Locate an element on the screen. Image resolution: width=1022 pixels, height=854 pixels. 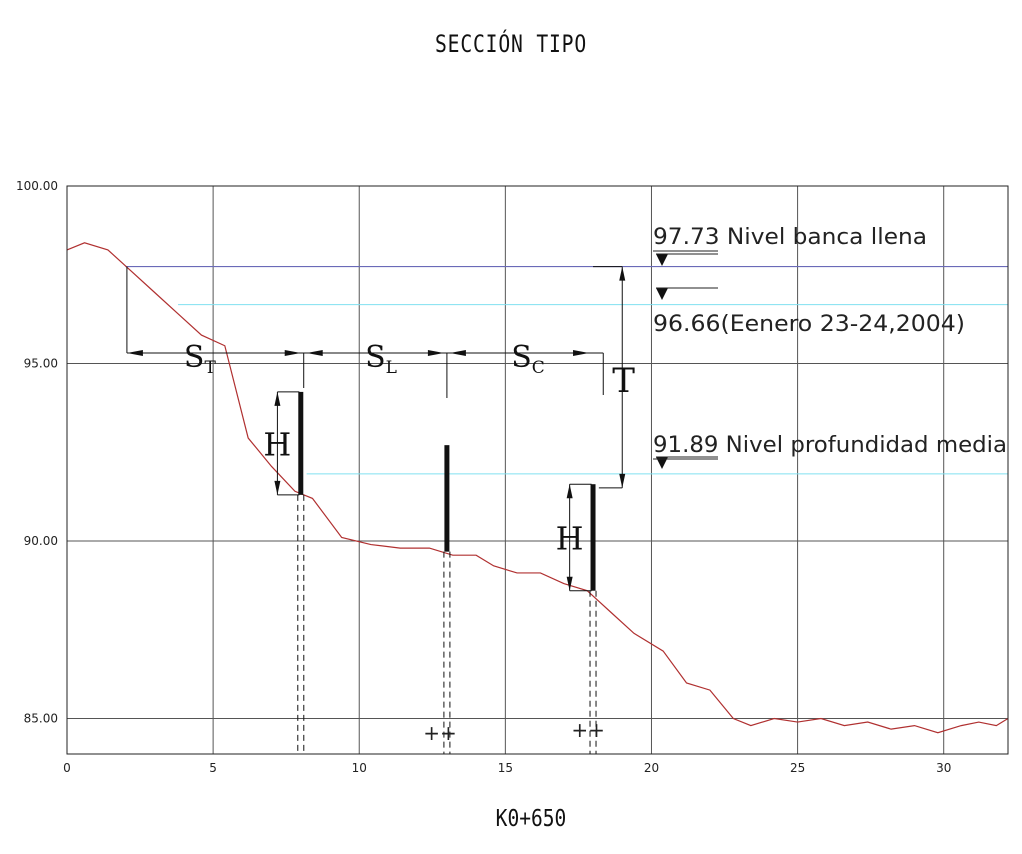
x-tick-label: 5 is located at coordinates (213, 768).